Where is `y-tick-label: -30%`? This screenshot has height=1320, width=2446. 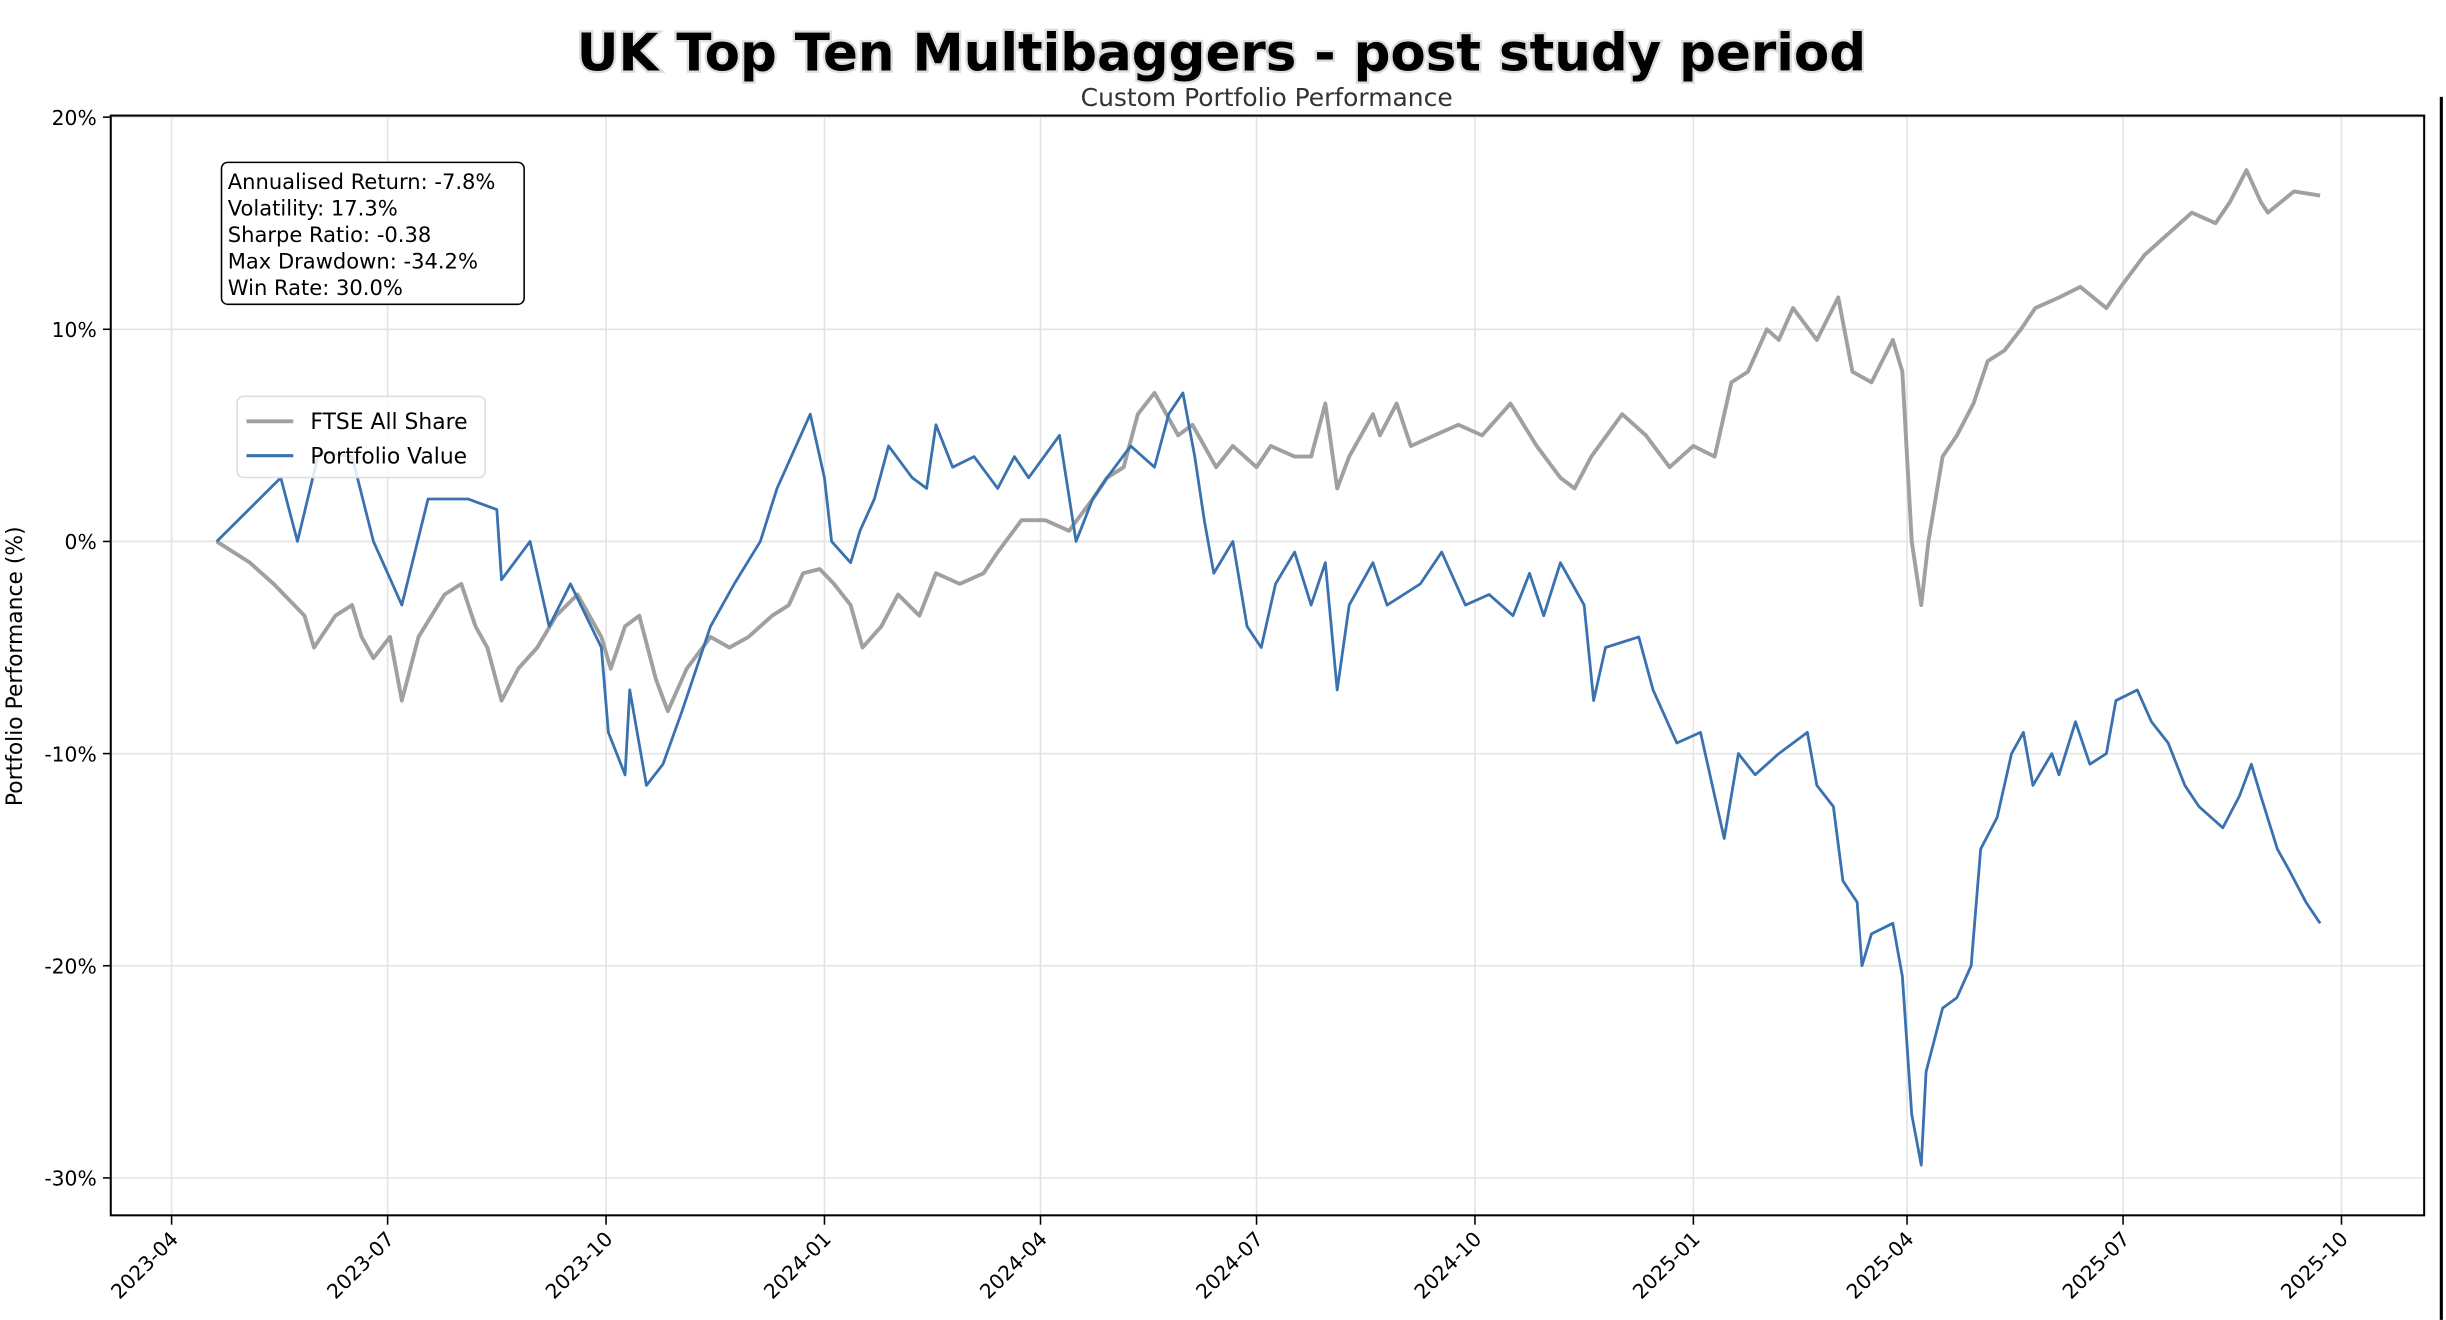
y-tick-label: -30% is located at coordinates (70, 1179).